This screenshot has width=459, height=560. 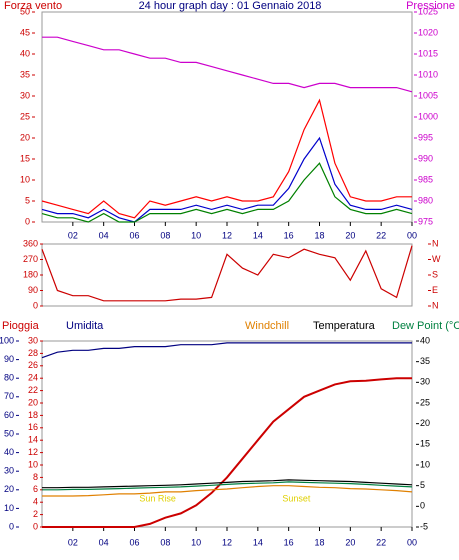 I want to click on y-tick-label: 30, so click(x=25, y=95).